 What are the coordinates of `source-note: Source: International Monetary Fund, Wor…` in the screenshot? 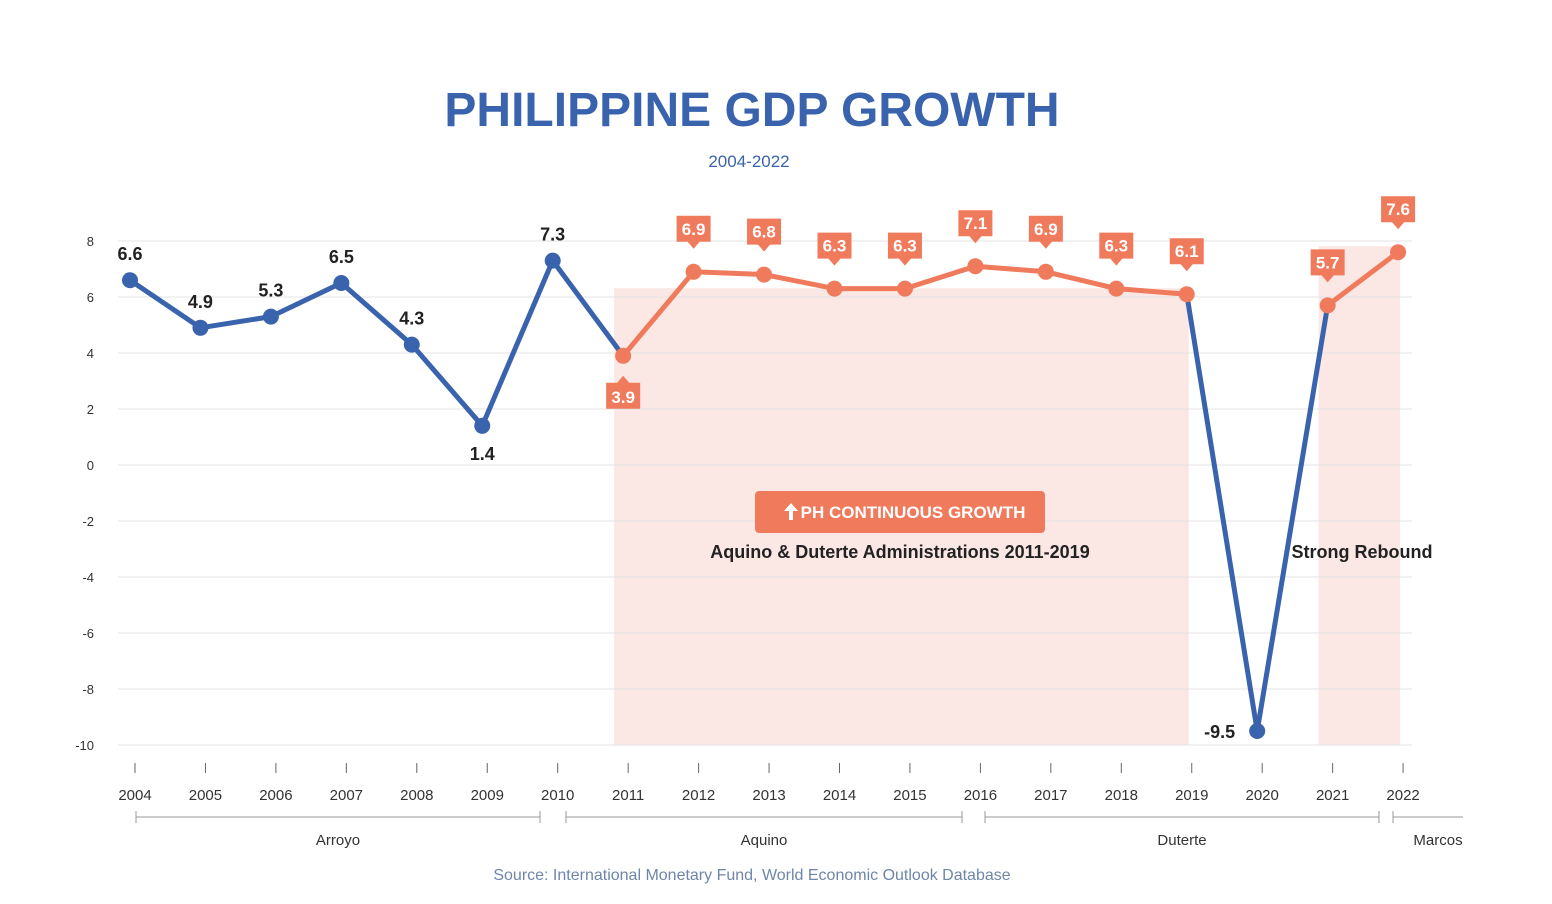 It's located at (751, 875).